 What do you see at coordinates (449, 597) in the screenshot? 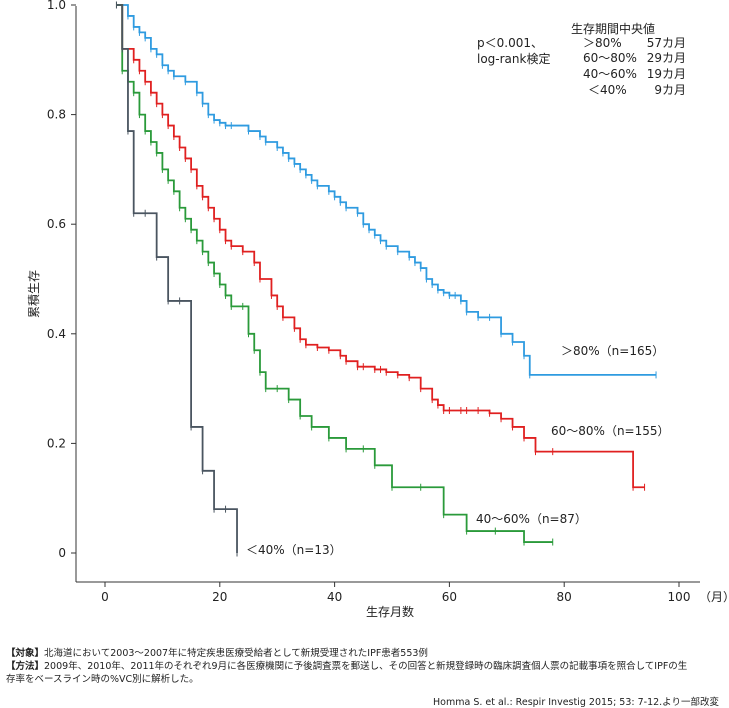
I see `x-tick-label: 60` at bounding box center [449, 597].